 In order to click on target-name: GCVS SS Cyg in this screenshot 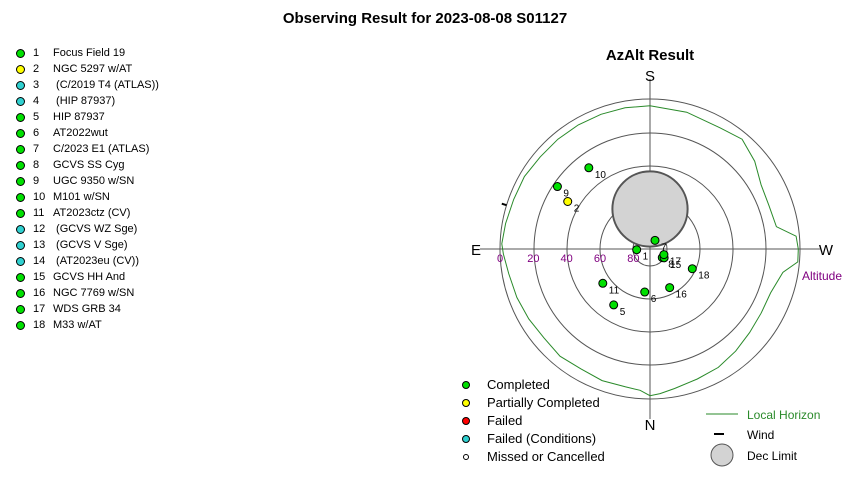, I will do `click(89, 165)`.